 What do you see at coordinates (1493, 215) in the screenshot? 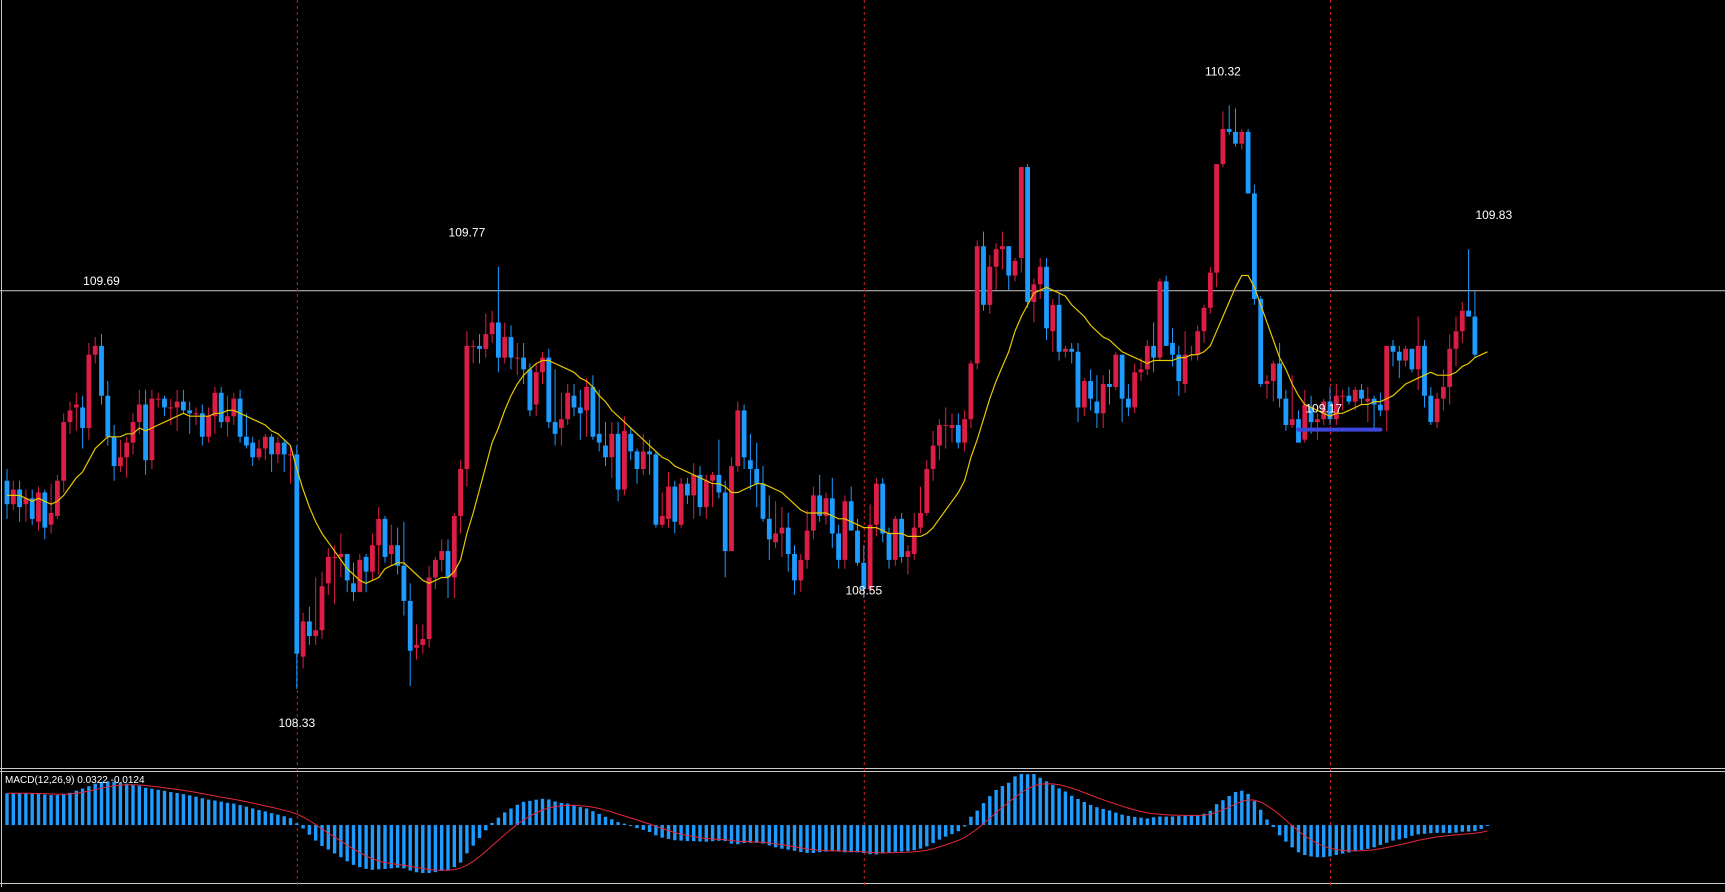
I see `price-annotation: 109.83` at bounding box center [1493, 215].